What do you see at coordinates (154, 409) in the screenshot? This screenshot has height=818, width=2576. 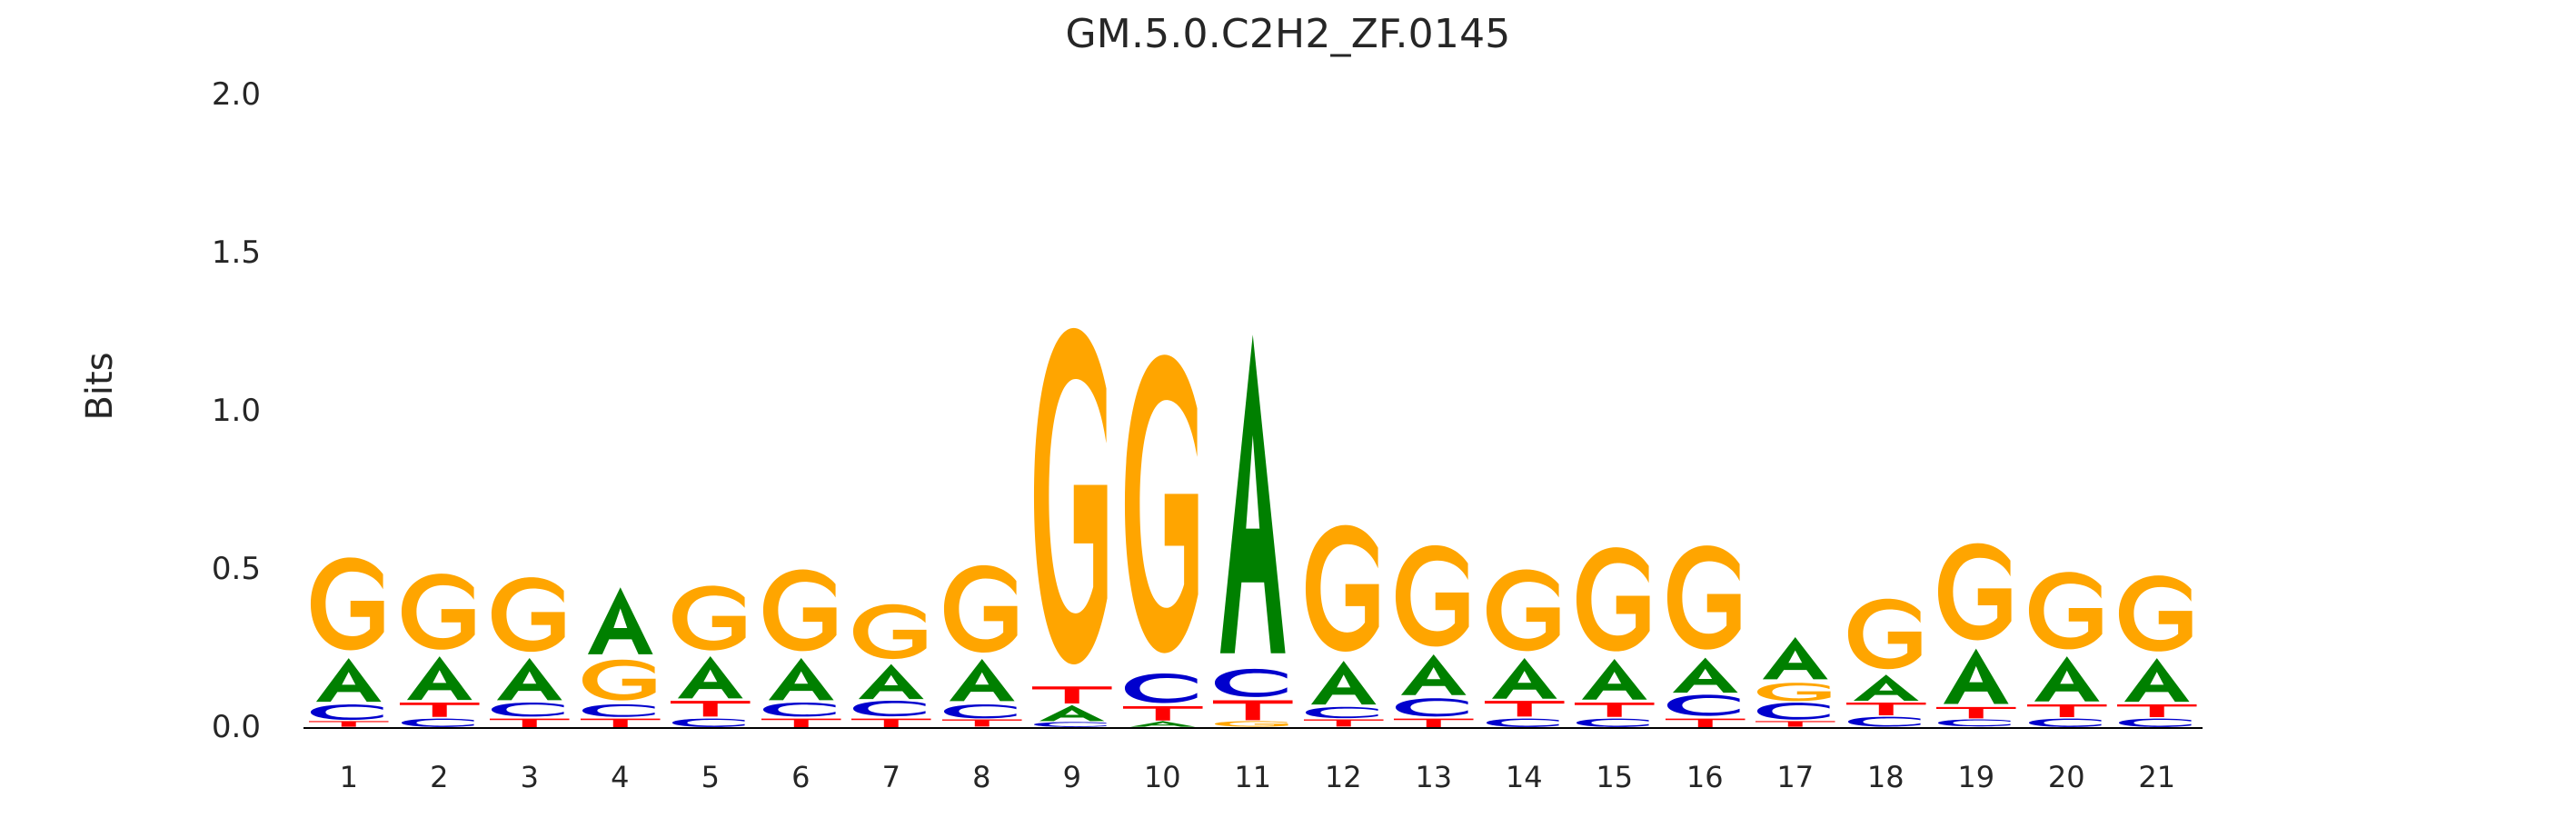 I see `y-axis-ticks: 0.0 0.5 1.0 1.5 2.0` at bounding box center [154, 409].